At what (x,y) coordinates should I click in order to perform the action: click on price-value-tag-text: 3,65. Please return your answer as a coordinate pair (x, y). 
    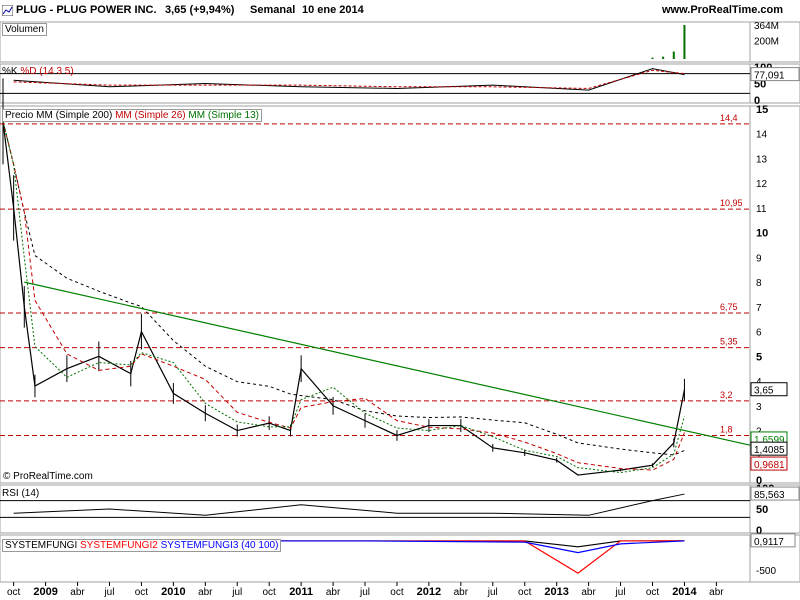
    Looking at the image, I should click on (764, 391).